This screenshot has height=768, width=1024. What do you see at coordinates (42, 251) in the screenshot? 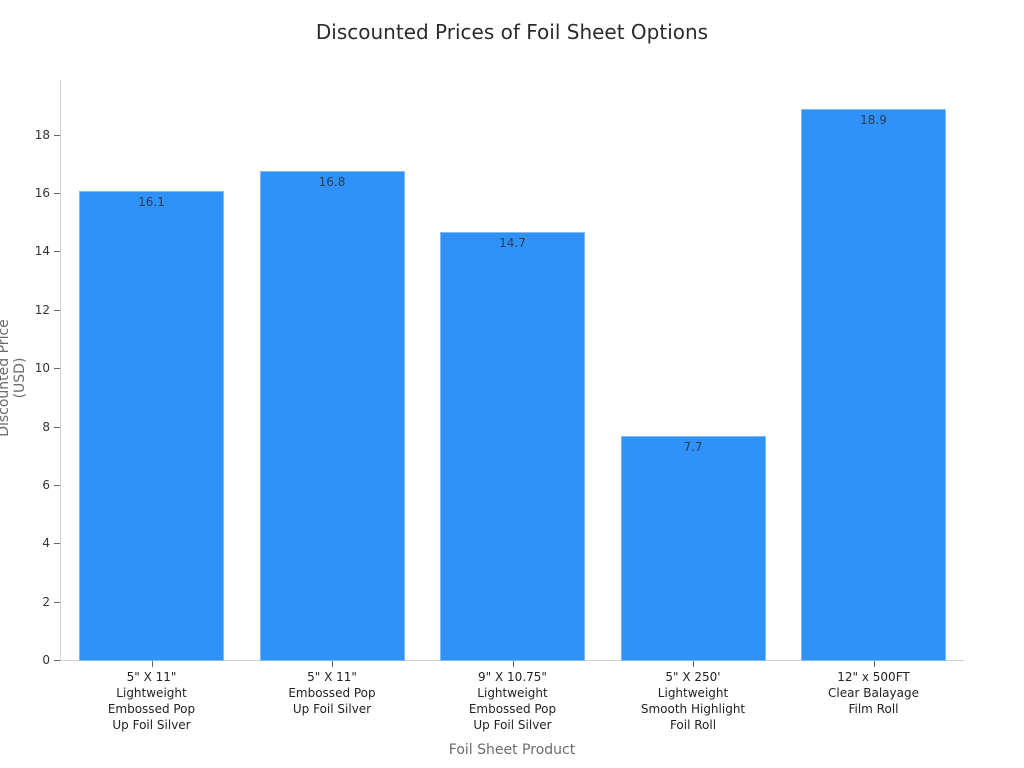
I see `y-tick-label: 14` at bounding box center [42, 251].